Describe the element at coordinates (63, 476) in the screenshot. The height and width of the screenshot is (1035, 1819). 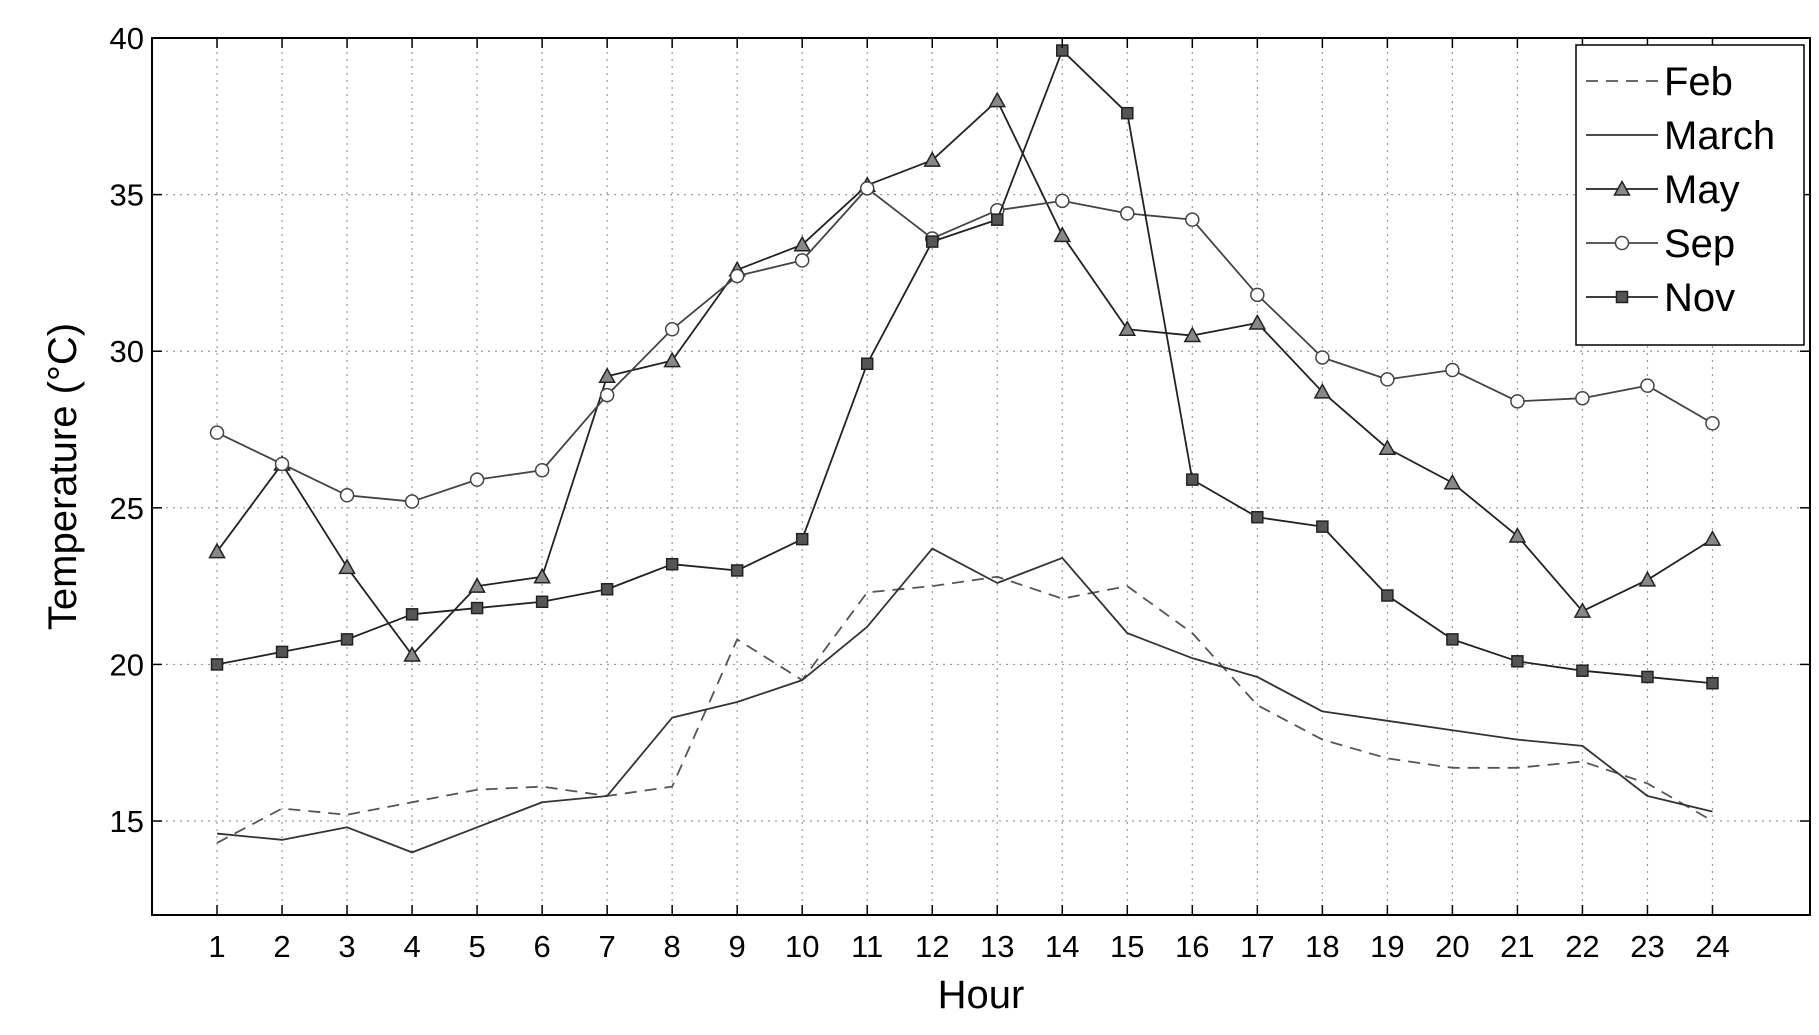
I see `y-axis-label: Temperature (°C)` at that location.